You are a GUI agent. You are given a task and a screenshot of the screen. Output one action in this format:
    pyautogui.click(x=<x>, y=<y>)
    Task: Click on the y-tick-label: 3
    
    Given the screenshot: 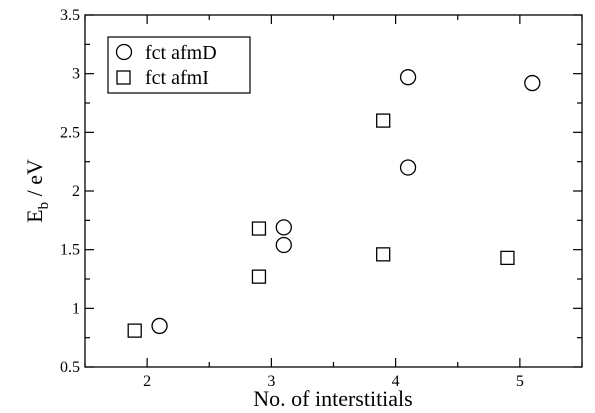 What is the action you would take?
    pyautogui.click(x=76, y=74)
    